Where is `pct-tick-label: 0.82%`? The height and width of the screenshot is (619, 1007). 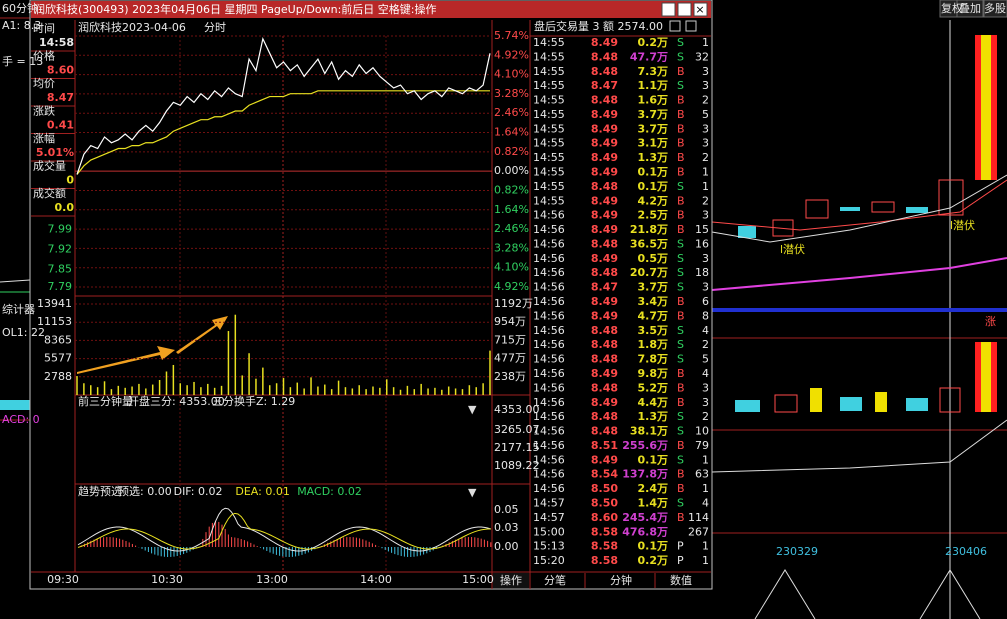 pct-tick-label: 0.82% is located at coordinates (511, 151).